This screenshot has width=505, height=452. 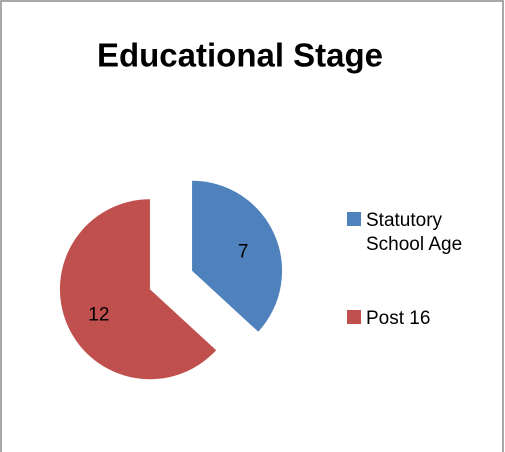 I want to click on data-label: 7, so click(x=243, y=251).